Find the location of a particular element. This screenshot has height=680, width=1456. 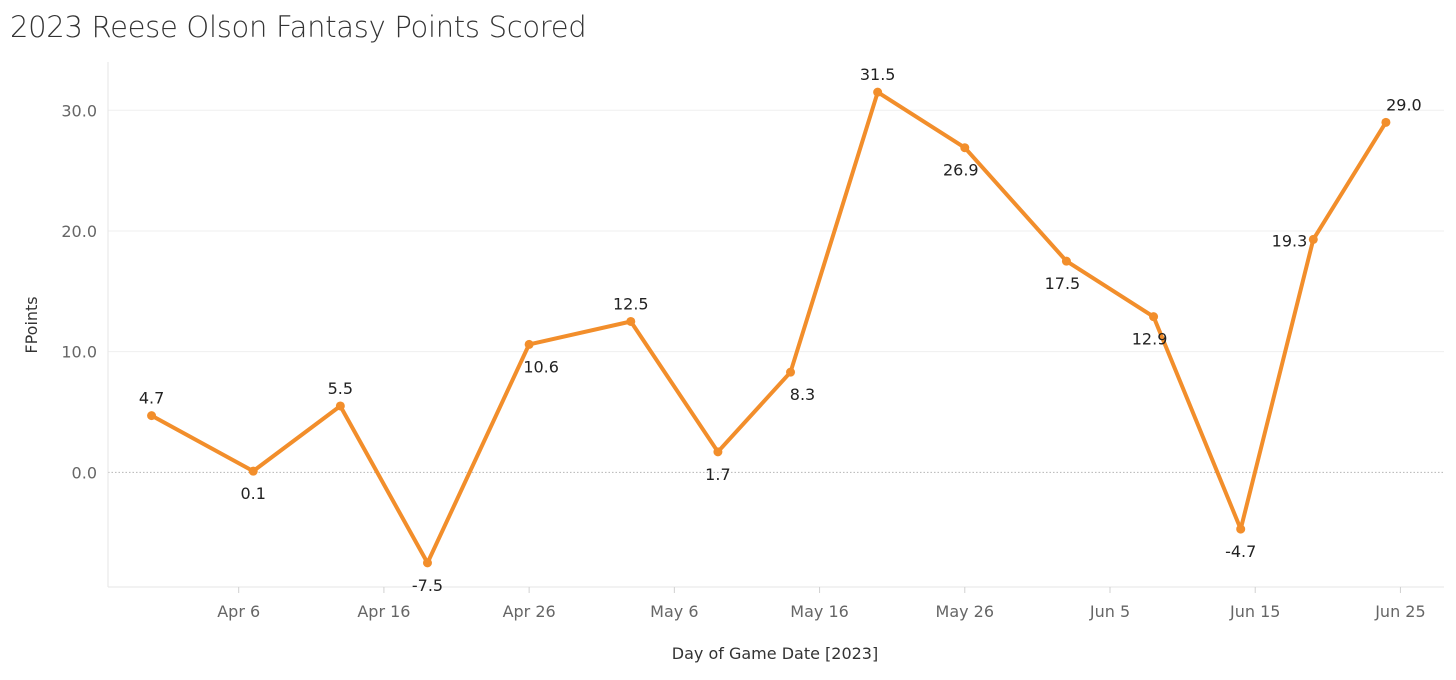

data-label: 4.7 is located at coordinates (151, 398).